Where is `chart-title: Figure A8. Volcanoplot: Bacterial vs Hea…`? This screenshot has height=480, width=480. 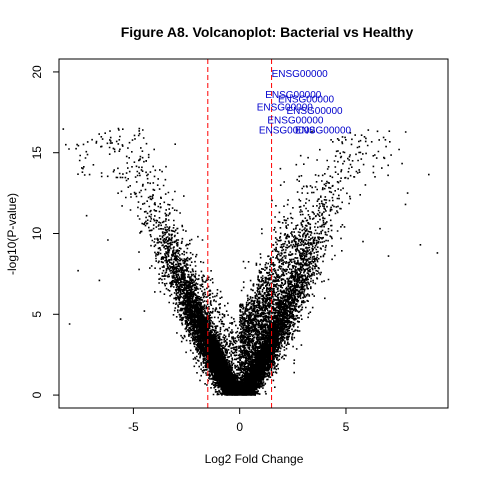
chart-title: Figure A8. Volcanoplot: Bacterial vs Hea… is located at coordinates (267, 32).